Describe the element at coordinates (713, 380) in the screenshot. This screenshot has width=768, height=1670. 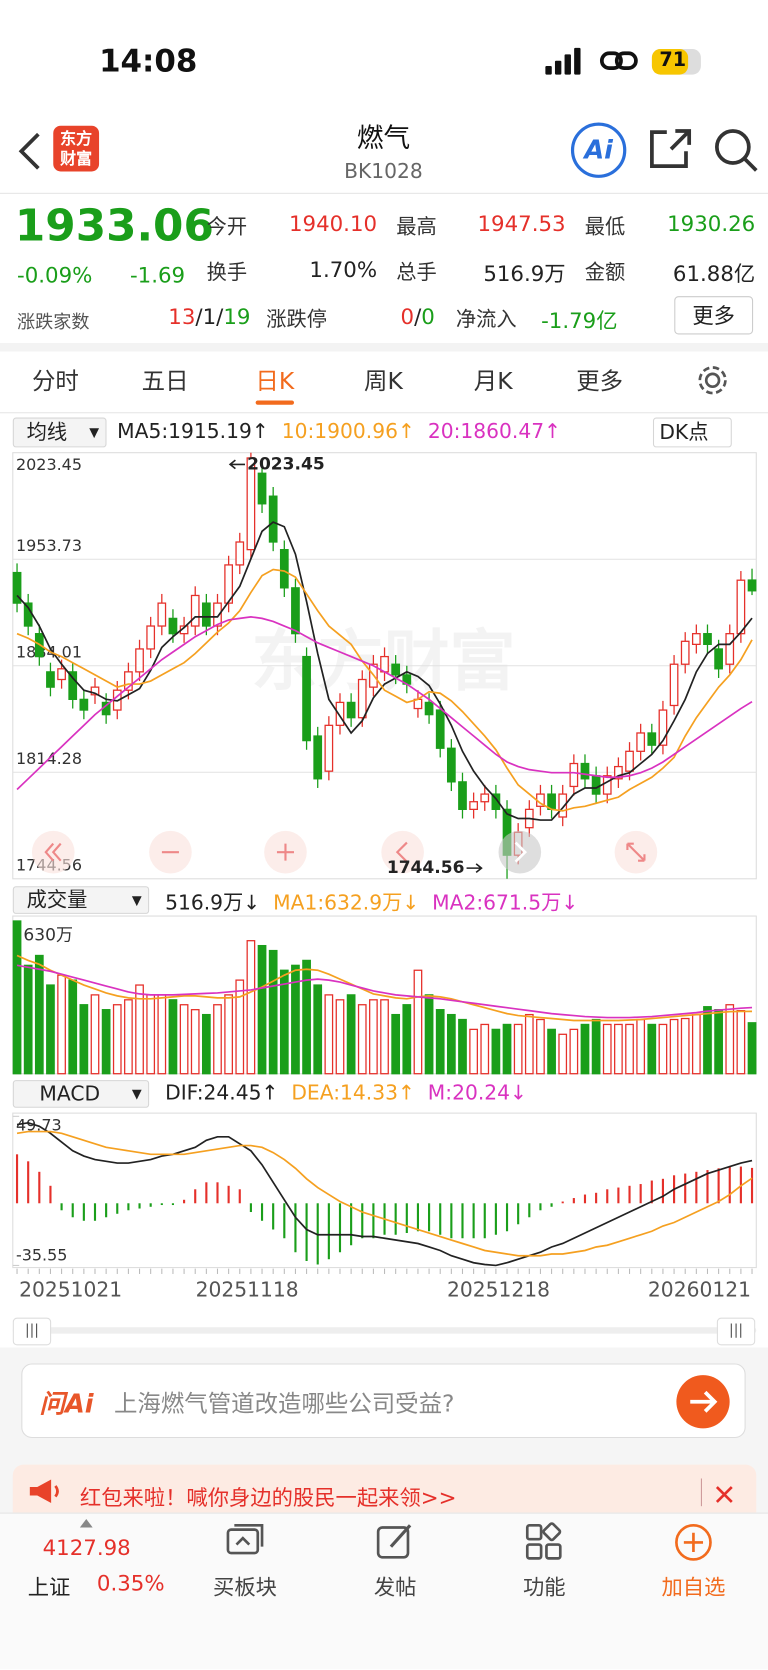
I see `settings-button` at that location.